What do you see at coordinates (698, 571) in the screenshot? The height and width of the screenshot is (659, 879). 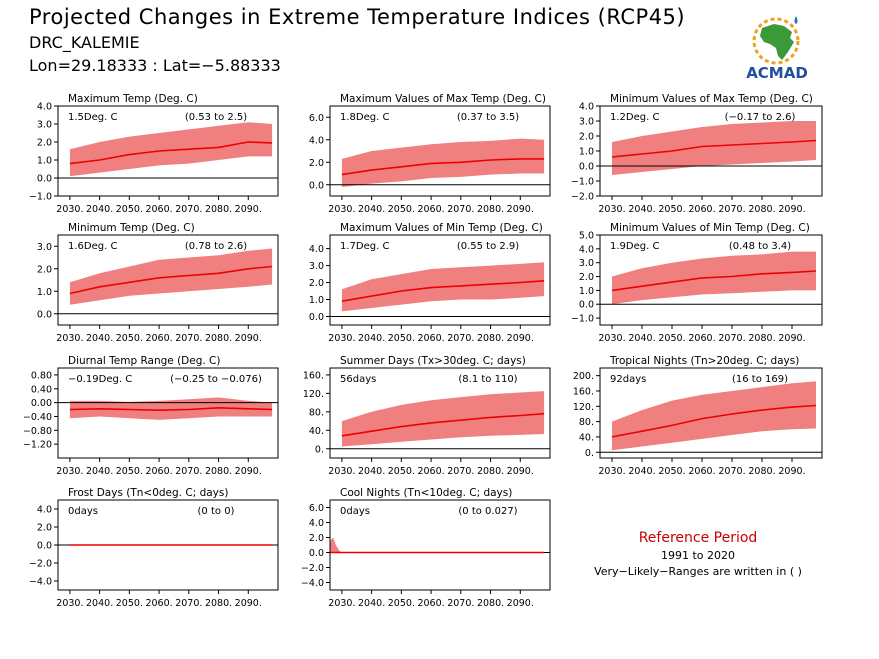 I see `reference-note: Very−Likely−Ranges are written in ( )` at bounding box center [698, 571].